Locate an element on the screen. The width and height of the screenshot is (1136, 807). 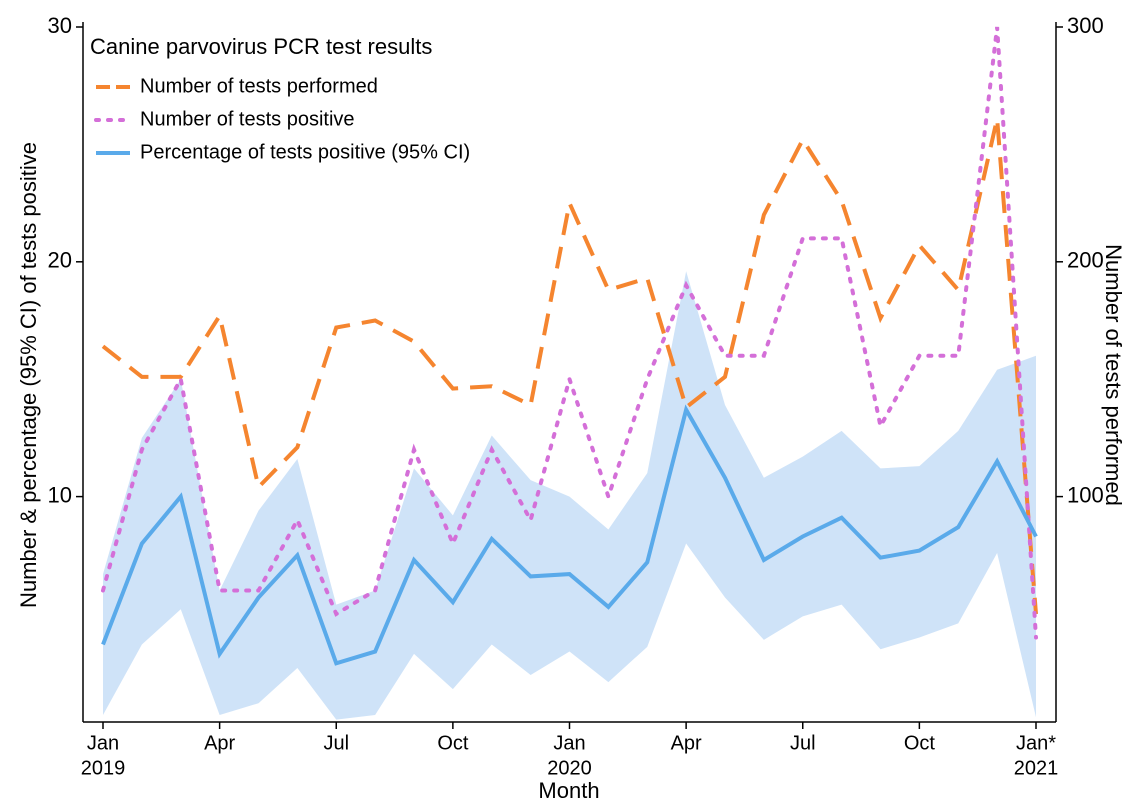
x-tick-label: Jan* is located at coordinates (1036, 743).